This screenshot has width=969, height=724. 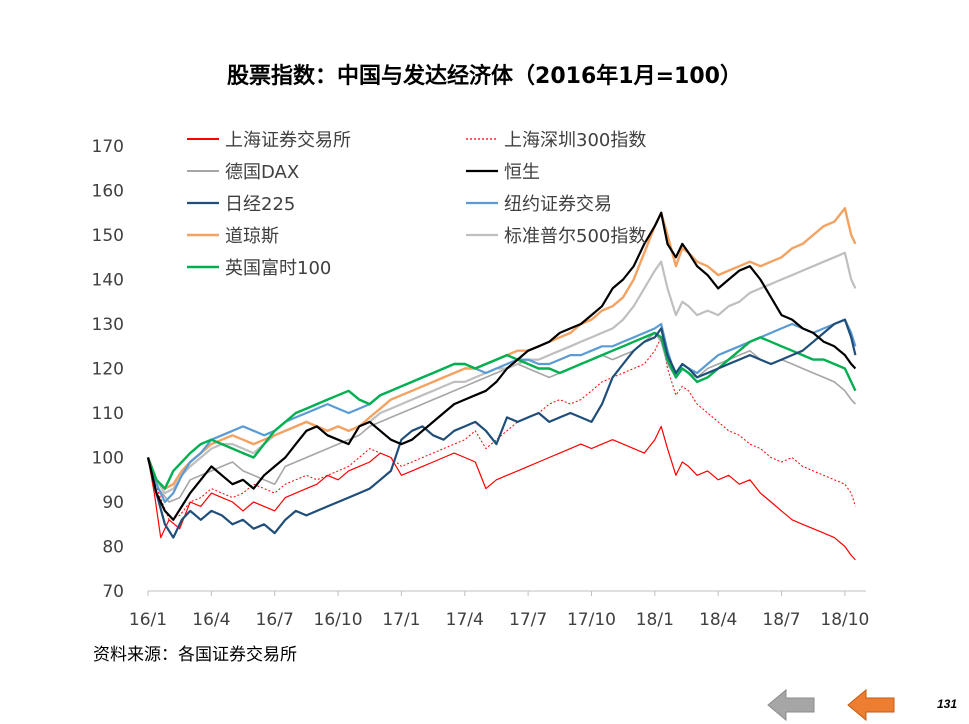 What do you see at coordinates (113, 503) in the screenshot?
I see `y-tick-label: 90` at bounding box center [113, 503].